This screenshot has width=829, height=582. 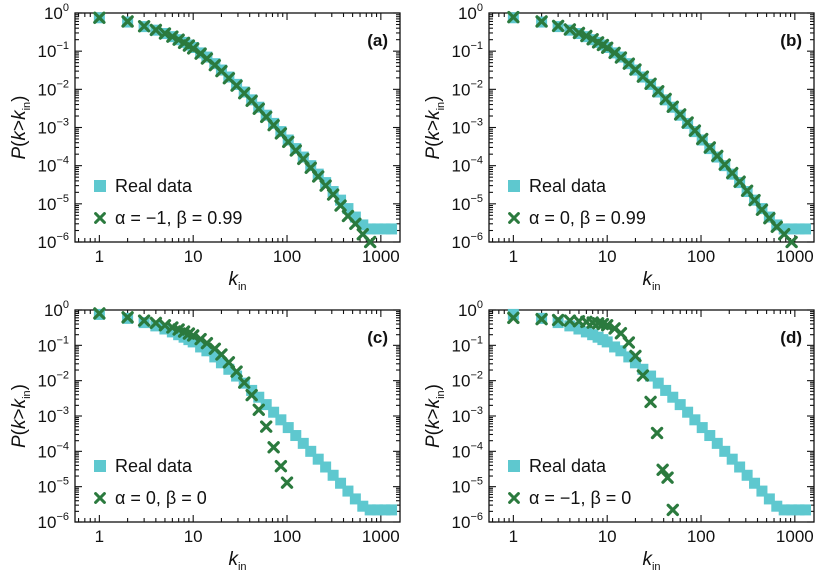 What do you see at coordinates (791, 337) in the screenshot?
I see `panel-tag: (d)` at bounding box center [791, 337].